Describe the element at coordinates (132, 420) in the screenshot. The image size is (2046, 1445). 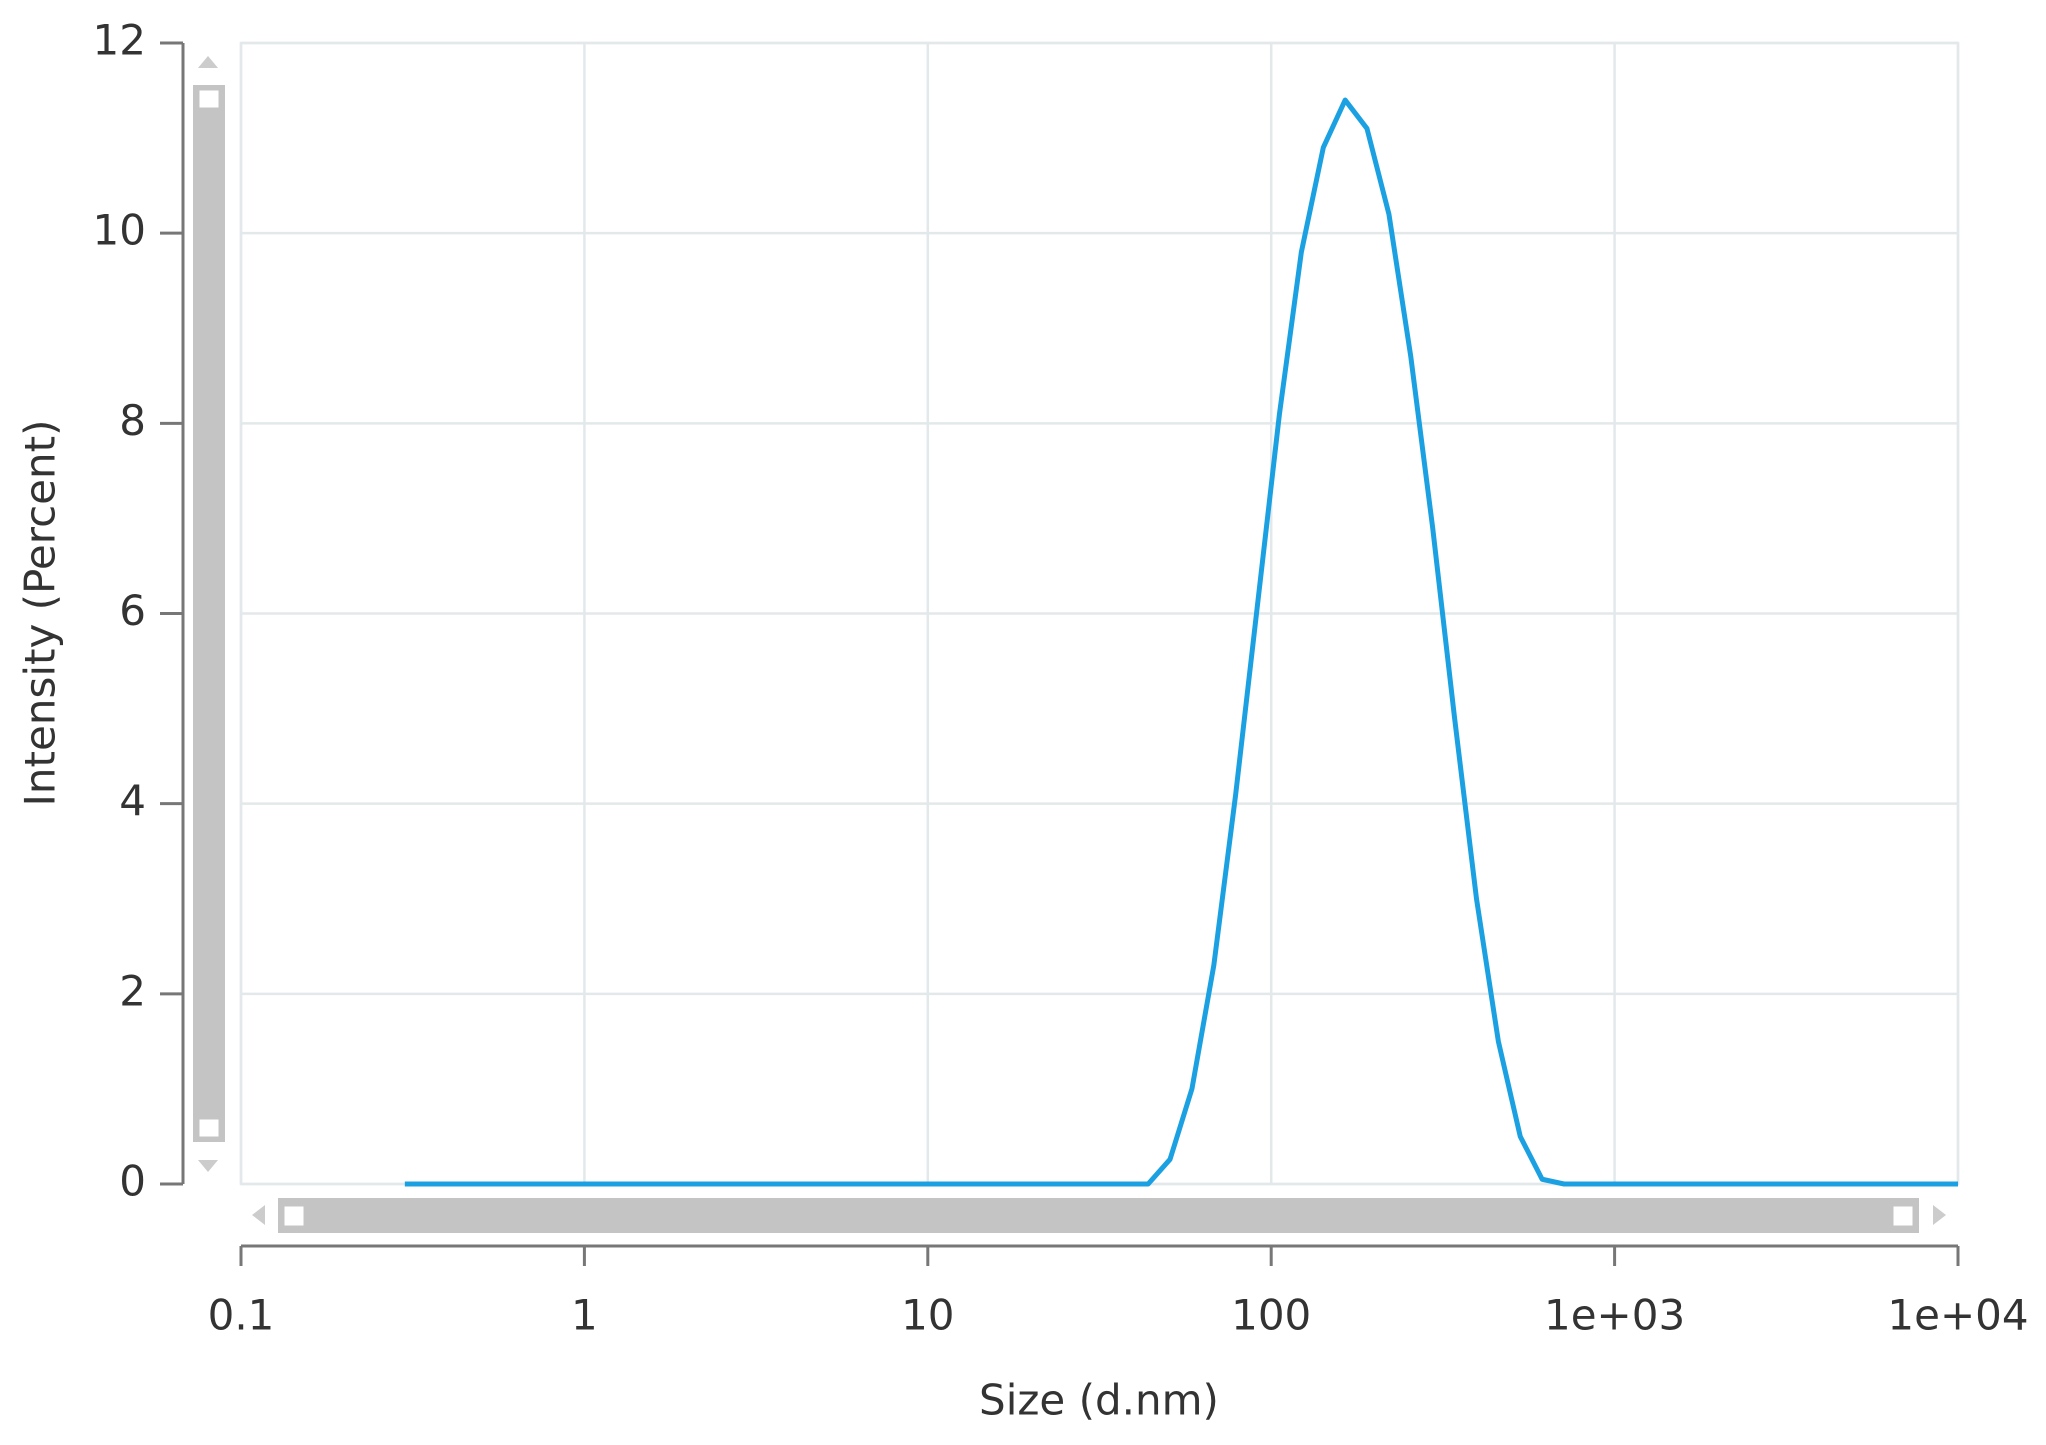
I see `y-tick-label: 8` at that location.